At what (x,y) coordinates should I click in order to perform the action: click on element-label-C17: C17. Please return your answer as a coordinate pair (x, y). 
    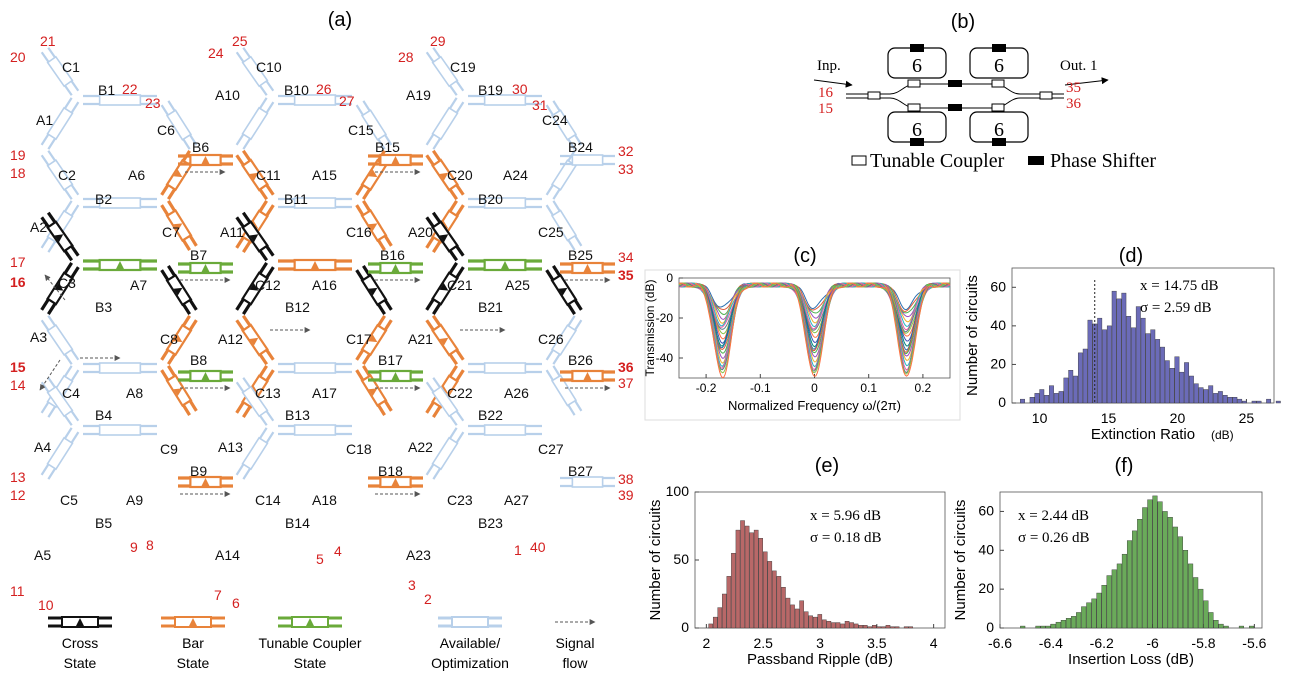
    Looking at the image, I should click on (359, 339).